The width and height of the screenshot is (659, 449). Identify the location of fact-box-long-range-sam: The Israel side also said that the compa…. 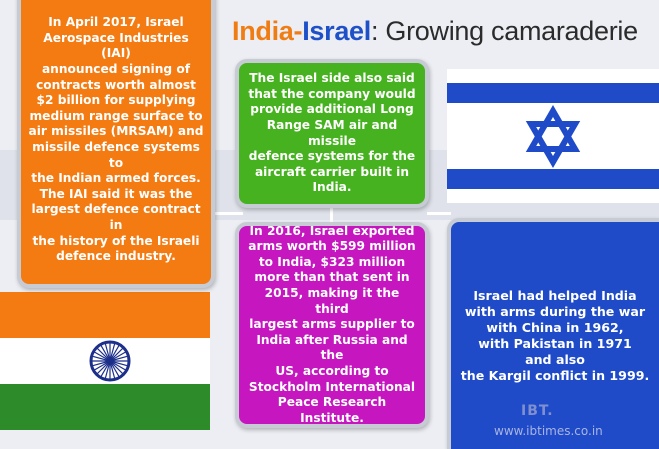
(332, 133).